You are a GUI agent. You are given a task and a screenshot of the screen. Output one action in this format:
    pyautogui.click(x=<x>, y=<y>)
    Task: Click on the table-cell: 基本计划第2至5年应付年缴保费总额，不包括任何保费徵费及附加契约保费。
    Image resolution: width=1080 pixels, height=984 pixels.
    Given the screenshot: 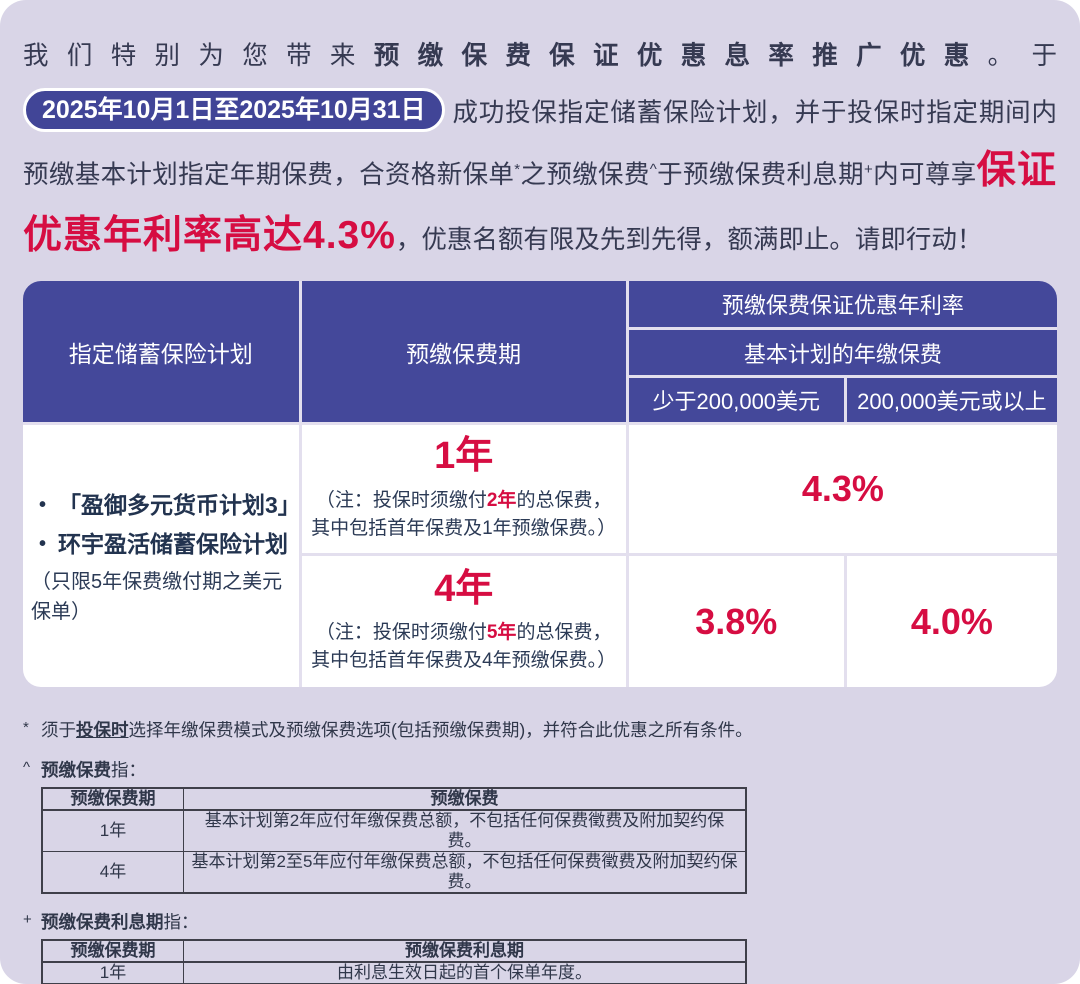 What is the action you would take?
    pyautogui.click(x=465, y=872)
    